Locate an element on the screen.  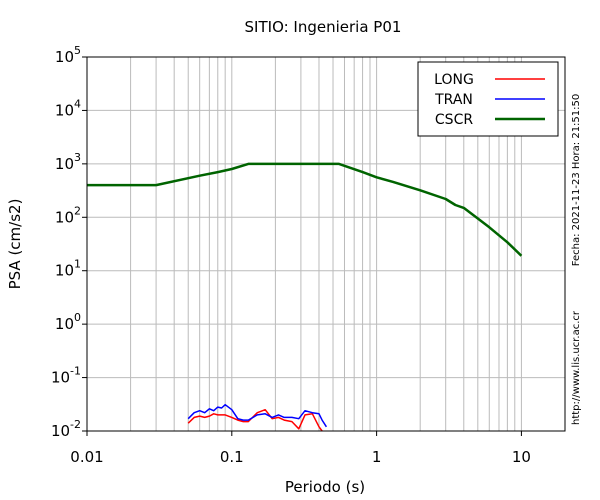
y-tick-label: 10⁻² is located at coordinates (66, 429).